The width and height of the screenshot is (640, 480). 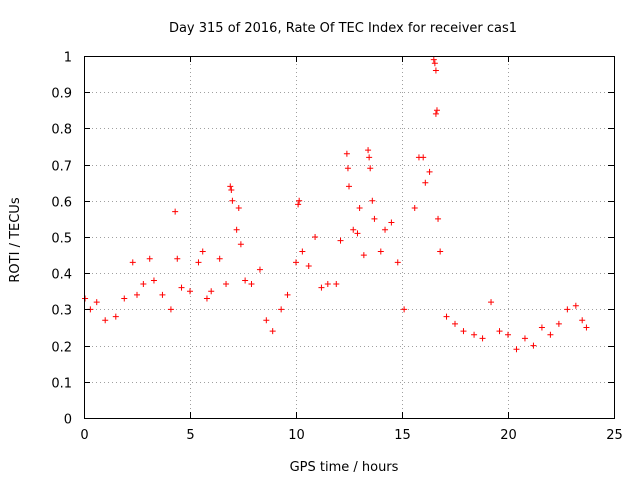 I want to click on y-tick-label: 0.2, so click(x=61, y=348).